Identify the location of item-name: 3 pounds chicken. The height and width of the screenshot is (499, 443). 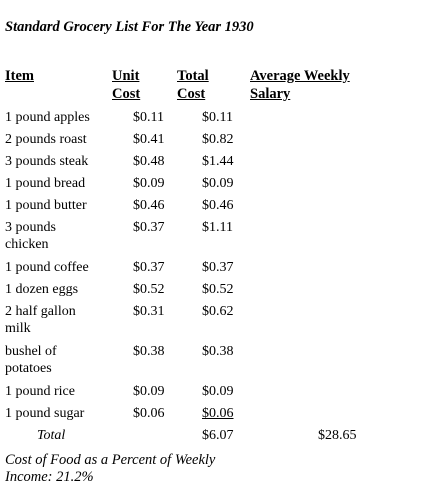
(30, 236).